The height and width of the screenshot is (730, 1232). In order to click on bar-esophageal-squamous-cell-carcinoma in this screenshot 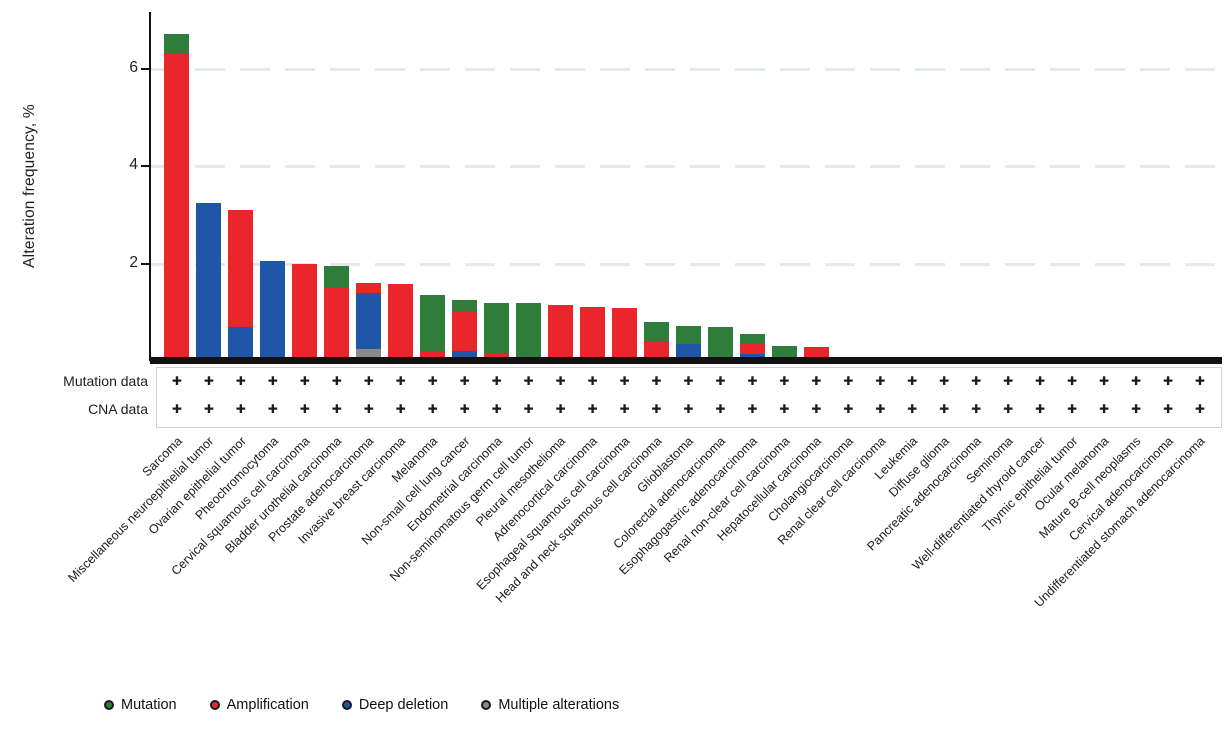, I will do `click(624, 334)`.